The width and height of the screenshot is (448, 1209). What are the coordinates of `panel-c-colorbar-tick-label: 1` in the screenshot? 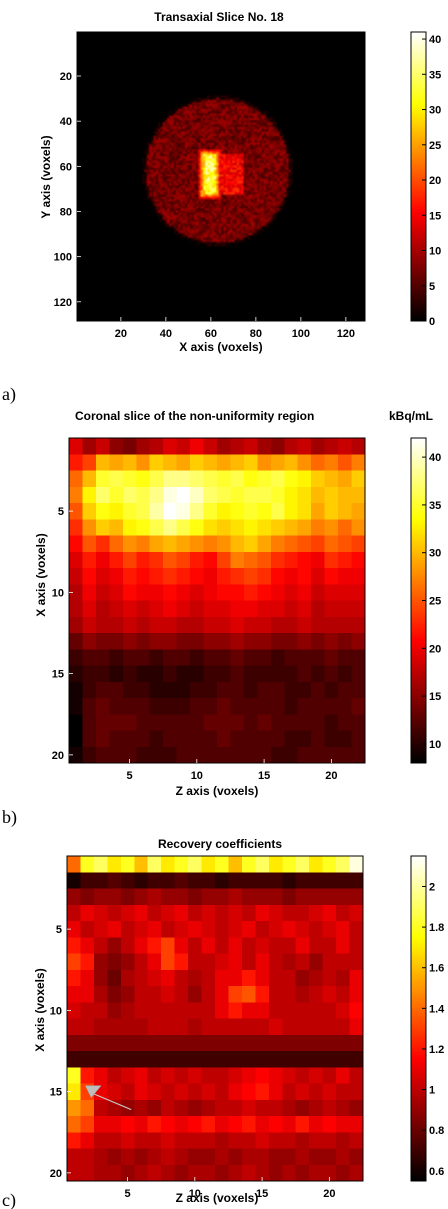 It's located at (432, 1091).